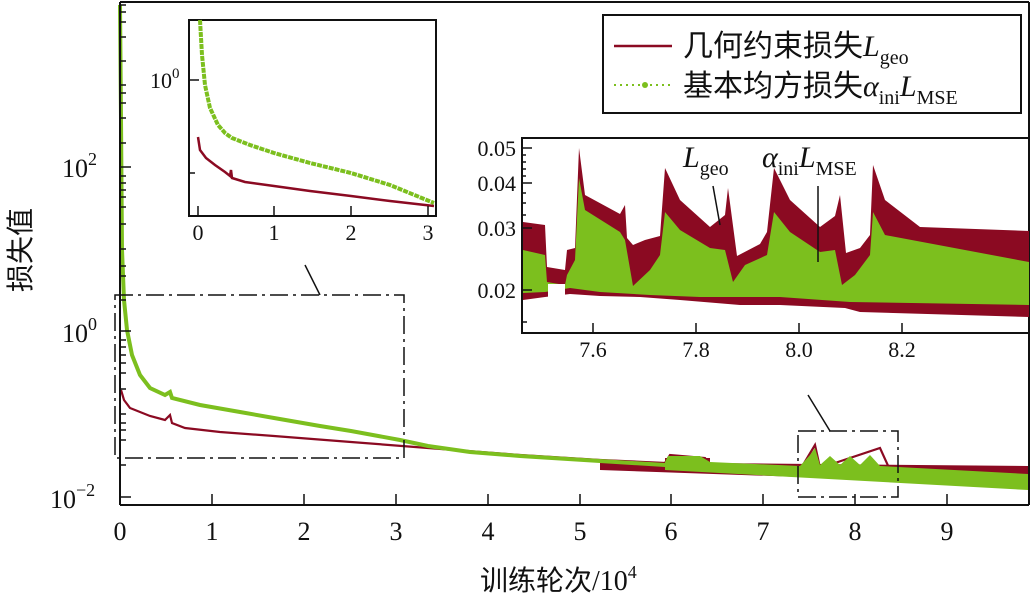 Image resolution: width=1031 pixels, height=601 pixels. I want to click on annotation-l-geo-pointer, so click(716, 205).